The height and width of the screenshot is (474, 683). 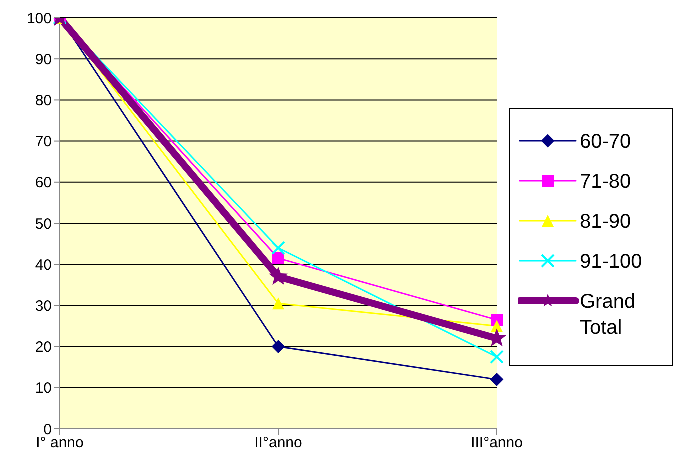 I want to click on x-tick-label: III°anno, so click(x=497, y=443).